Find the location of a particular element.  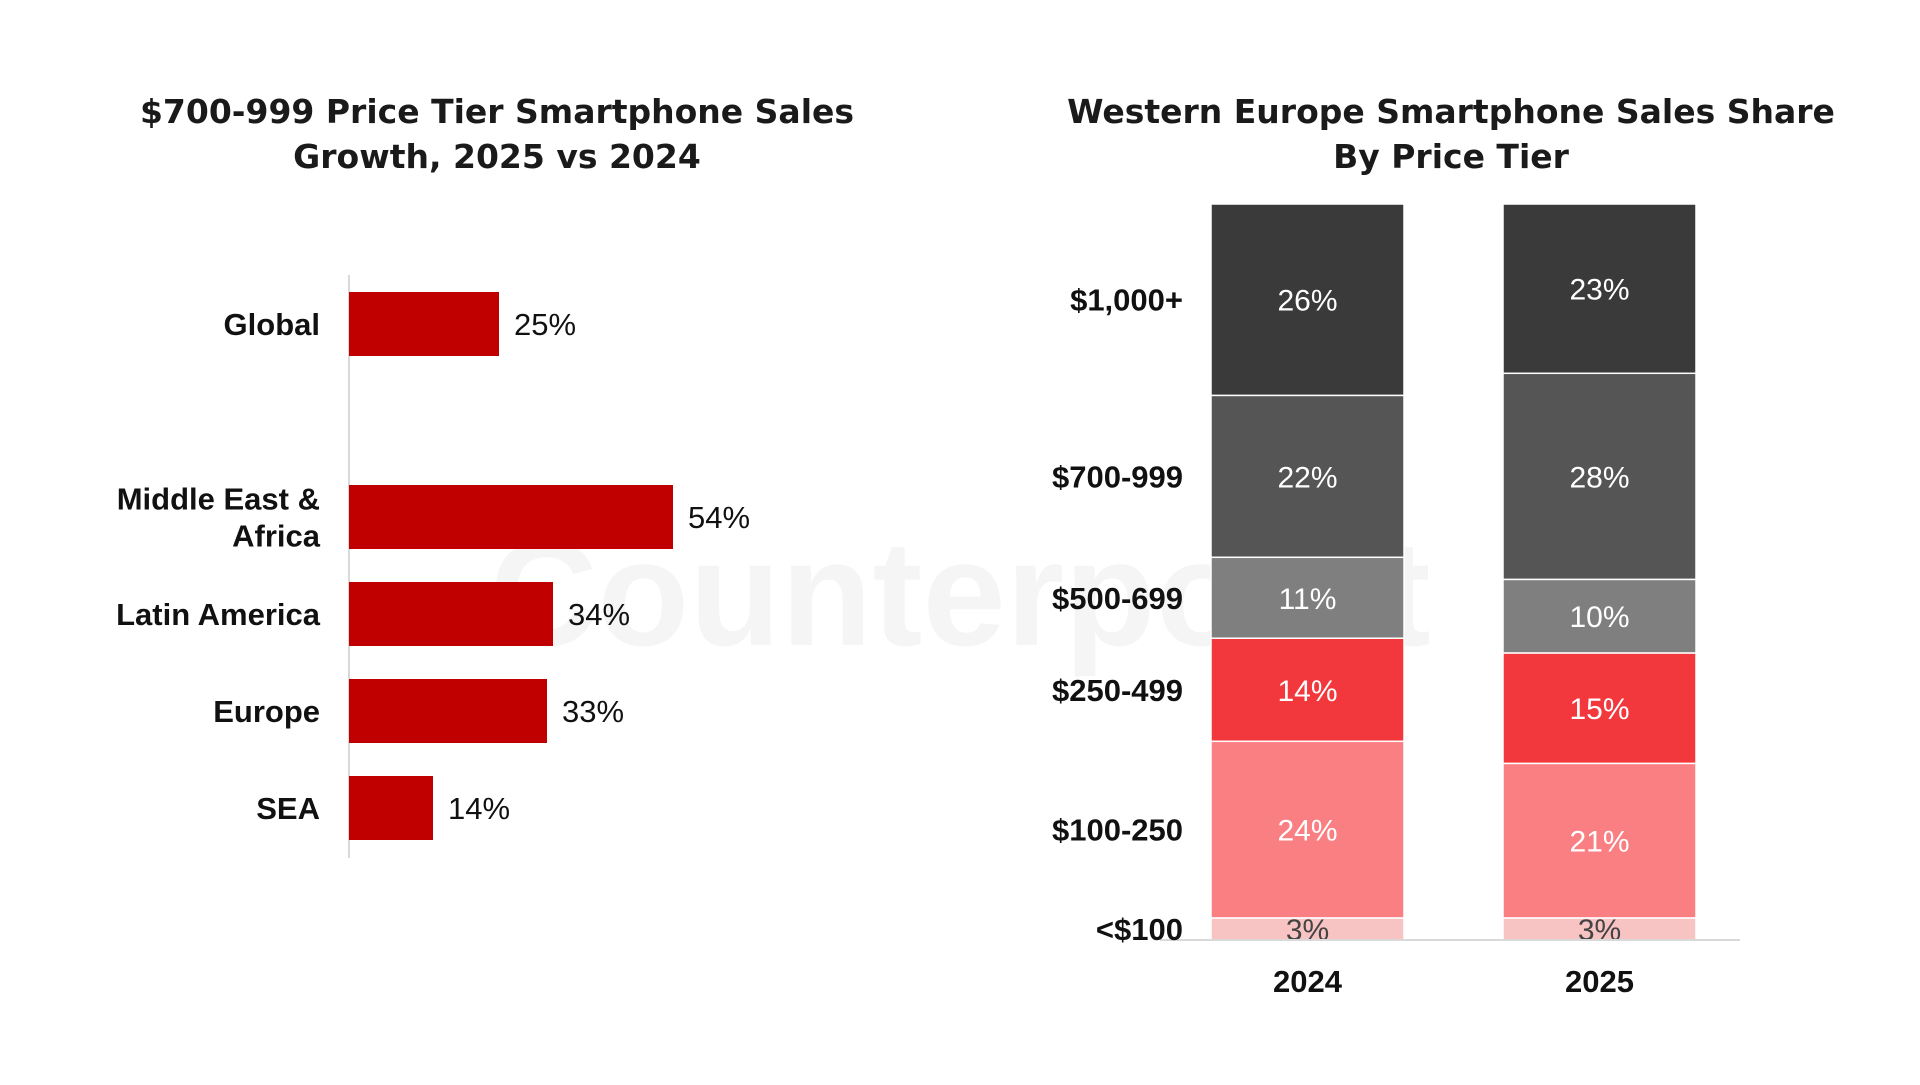

category-label: Global is located at coordinates (272, 324).